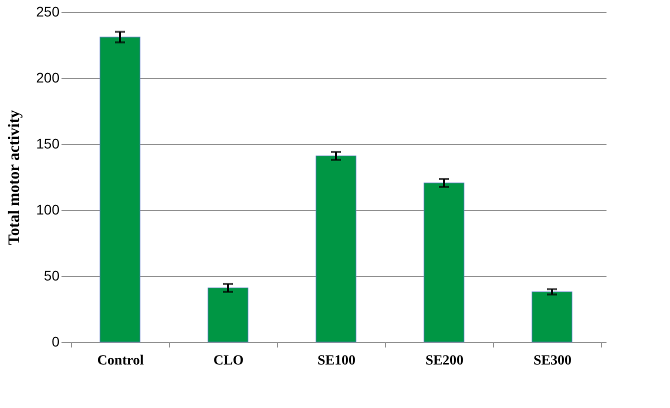 The width and height of the screenshot is (670, 408). I want to click on y-tick-label: 100, so click(48, 210).